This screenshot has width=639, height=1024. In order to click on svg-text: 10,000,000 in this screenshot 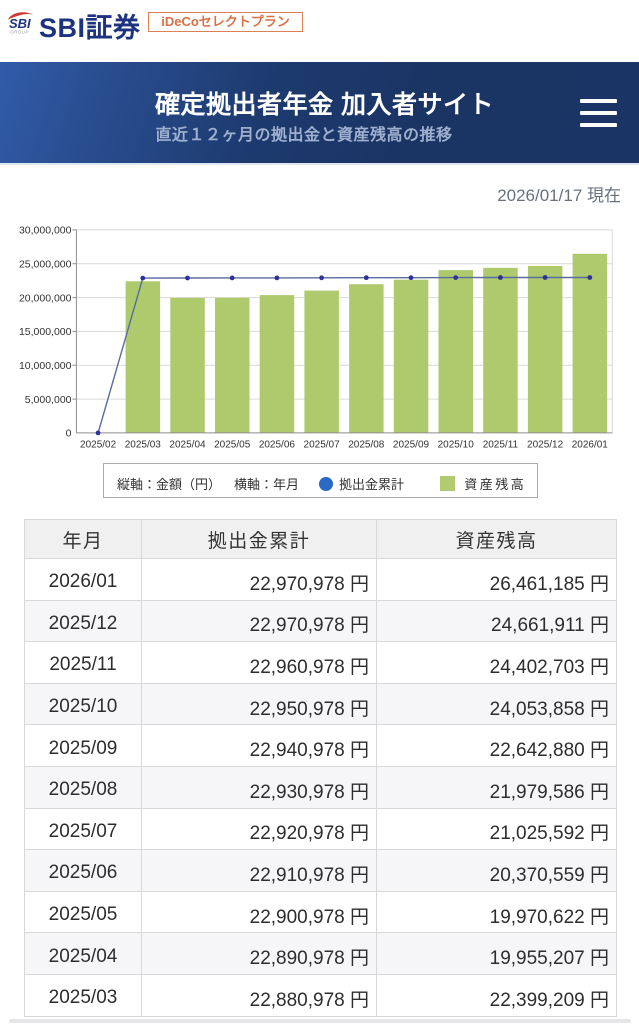, I will do `click(45, 366)`.